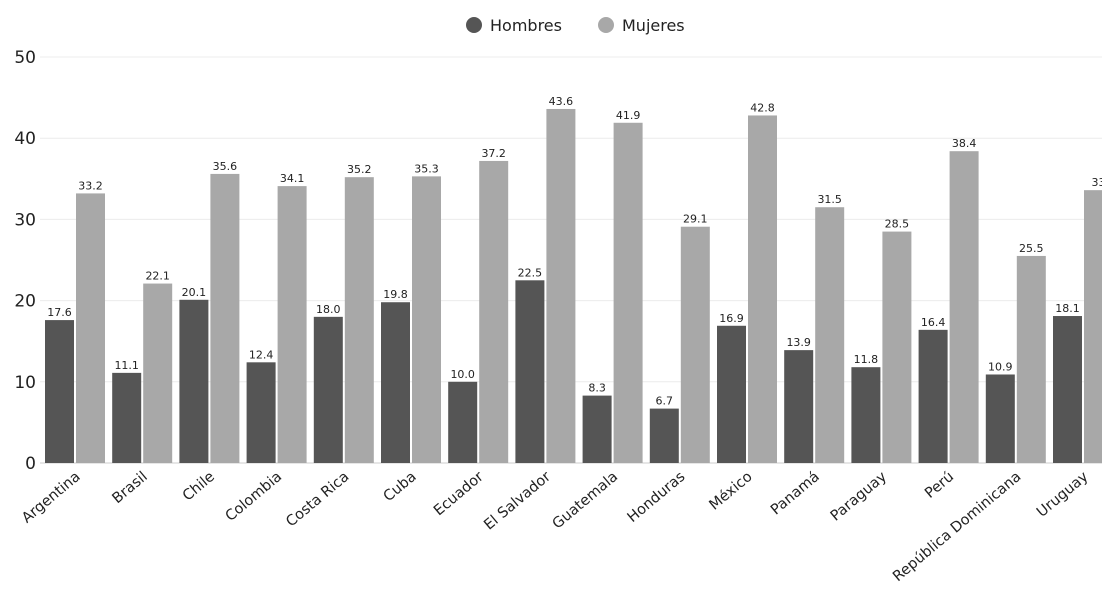 This screenshot has height=614, width=1102. What do you see at coordinates (400, 487) in the screenshot?
I see `x-tick-label: Cuba` at bounding box center [400, 487].